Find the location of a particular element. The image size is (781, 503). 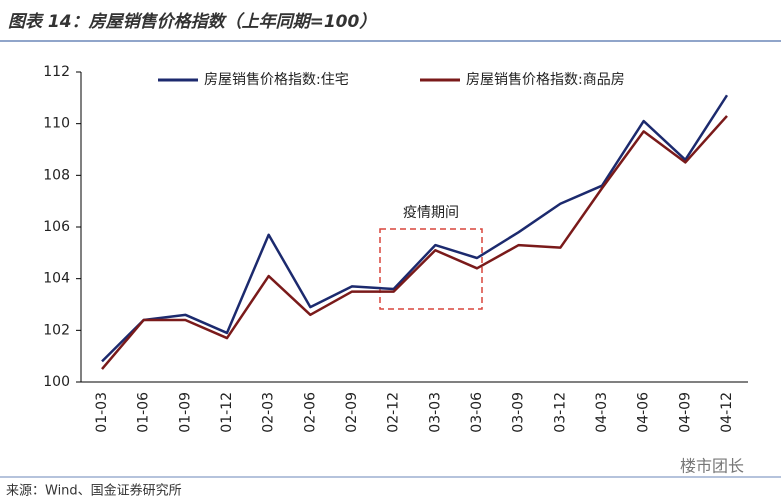

annotation: 疫情期间 is located at coordinates (431, 213).